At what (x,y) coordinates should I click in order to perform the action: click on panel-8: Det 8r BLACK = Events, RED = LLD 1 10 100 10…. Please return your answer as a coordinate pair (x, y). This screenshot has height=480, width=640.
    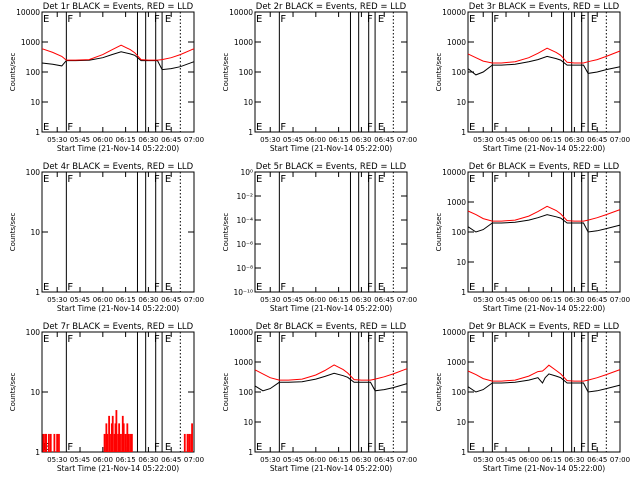
    Looking at the image, I should click on (319, 397).